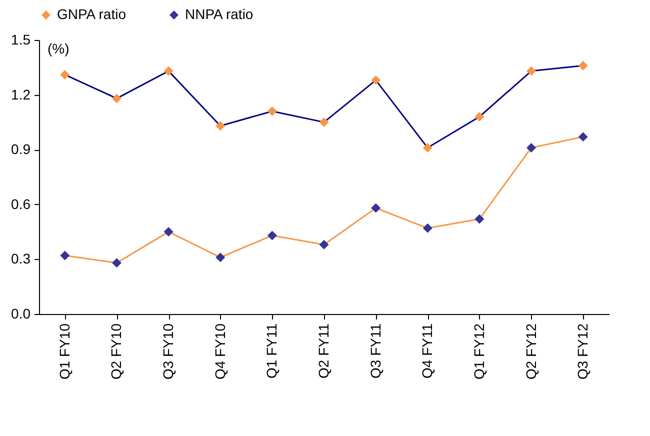 Image resolution: width=650 pixels, height=436 pixels. Describe the element at coordinates (220, 351) in the screenshot. I see `x-tick-label: Q4 FY10` at that location.